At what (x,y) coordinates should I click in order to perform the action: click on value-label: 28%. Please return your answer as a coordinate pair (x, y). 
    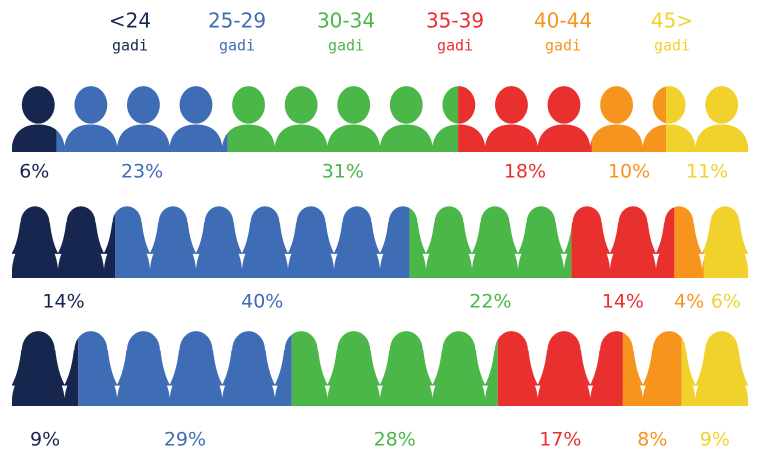
    Looking at the image, I should click on (395, 440).